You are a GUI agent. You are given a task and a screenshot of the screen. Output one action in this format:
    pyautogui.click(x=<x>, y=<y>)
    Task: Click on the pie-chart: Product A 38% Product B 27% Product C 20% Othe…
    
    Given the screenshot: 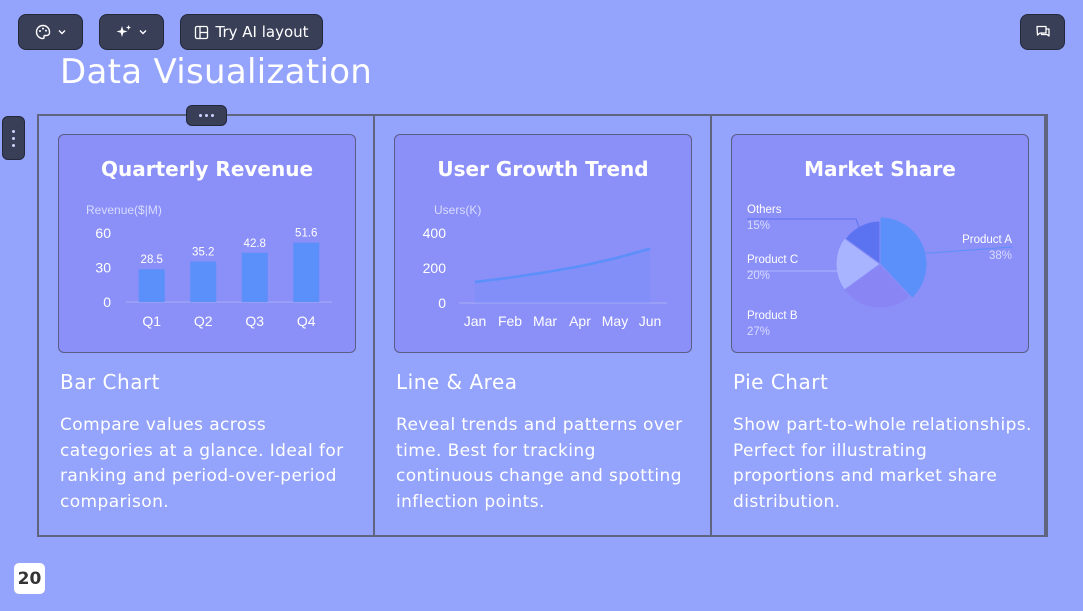 What is the action you would take?
    pyautogui.click(x=880, y=271)
    